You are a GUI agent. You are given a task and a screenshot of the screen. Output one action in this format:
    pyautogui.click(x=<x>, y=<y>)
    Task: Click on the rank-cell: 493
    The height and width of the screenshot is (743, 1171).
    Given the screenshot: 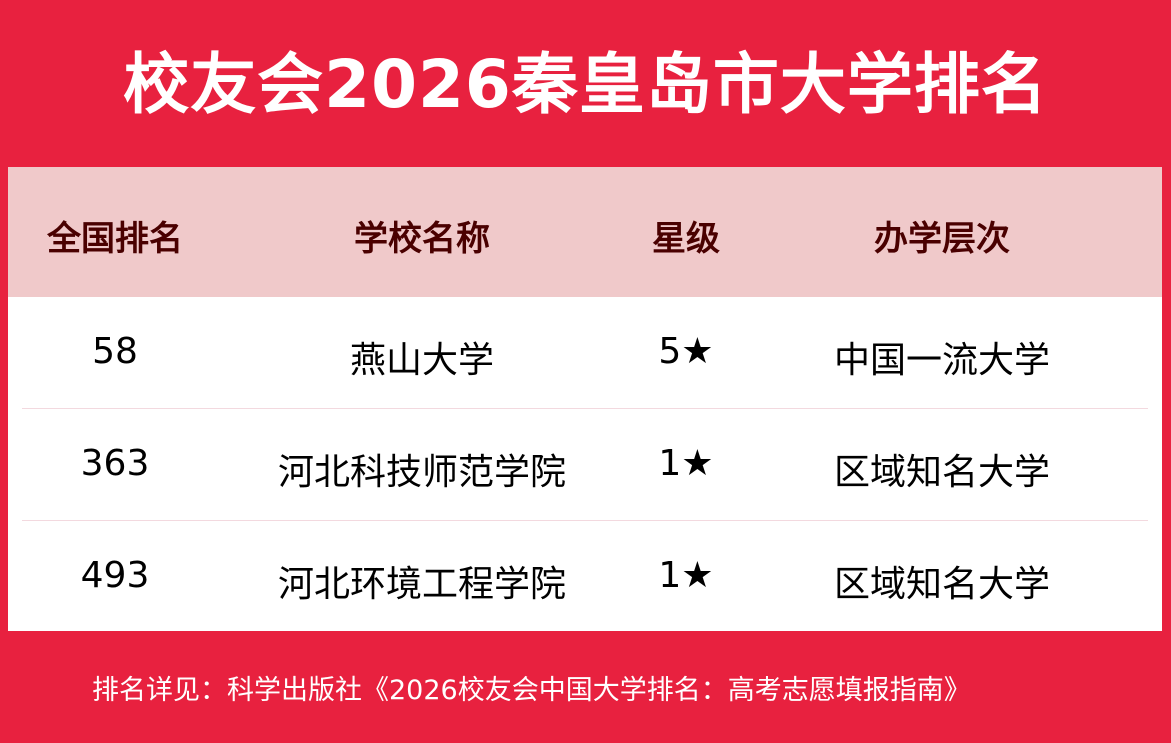 What is the action you would take?
    pyautogui.click(x=115, y=575)
    